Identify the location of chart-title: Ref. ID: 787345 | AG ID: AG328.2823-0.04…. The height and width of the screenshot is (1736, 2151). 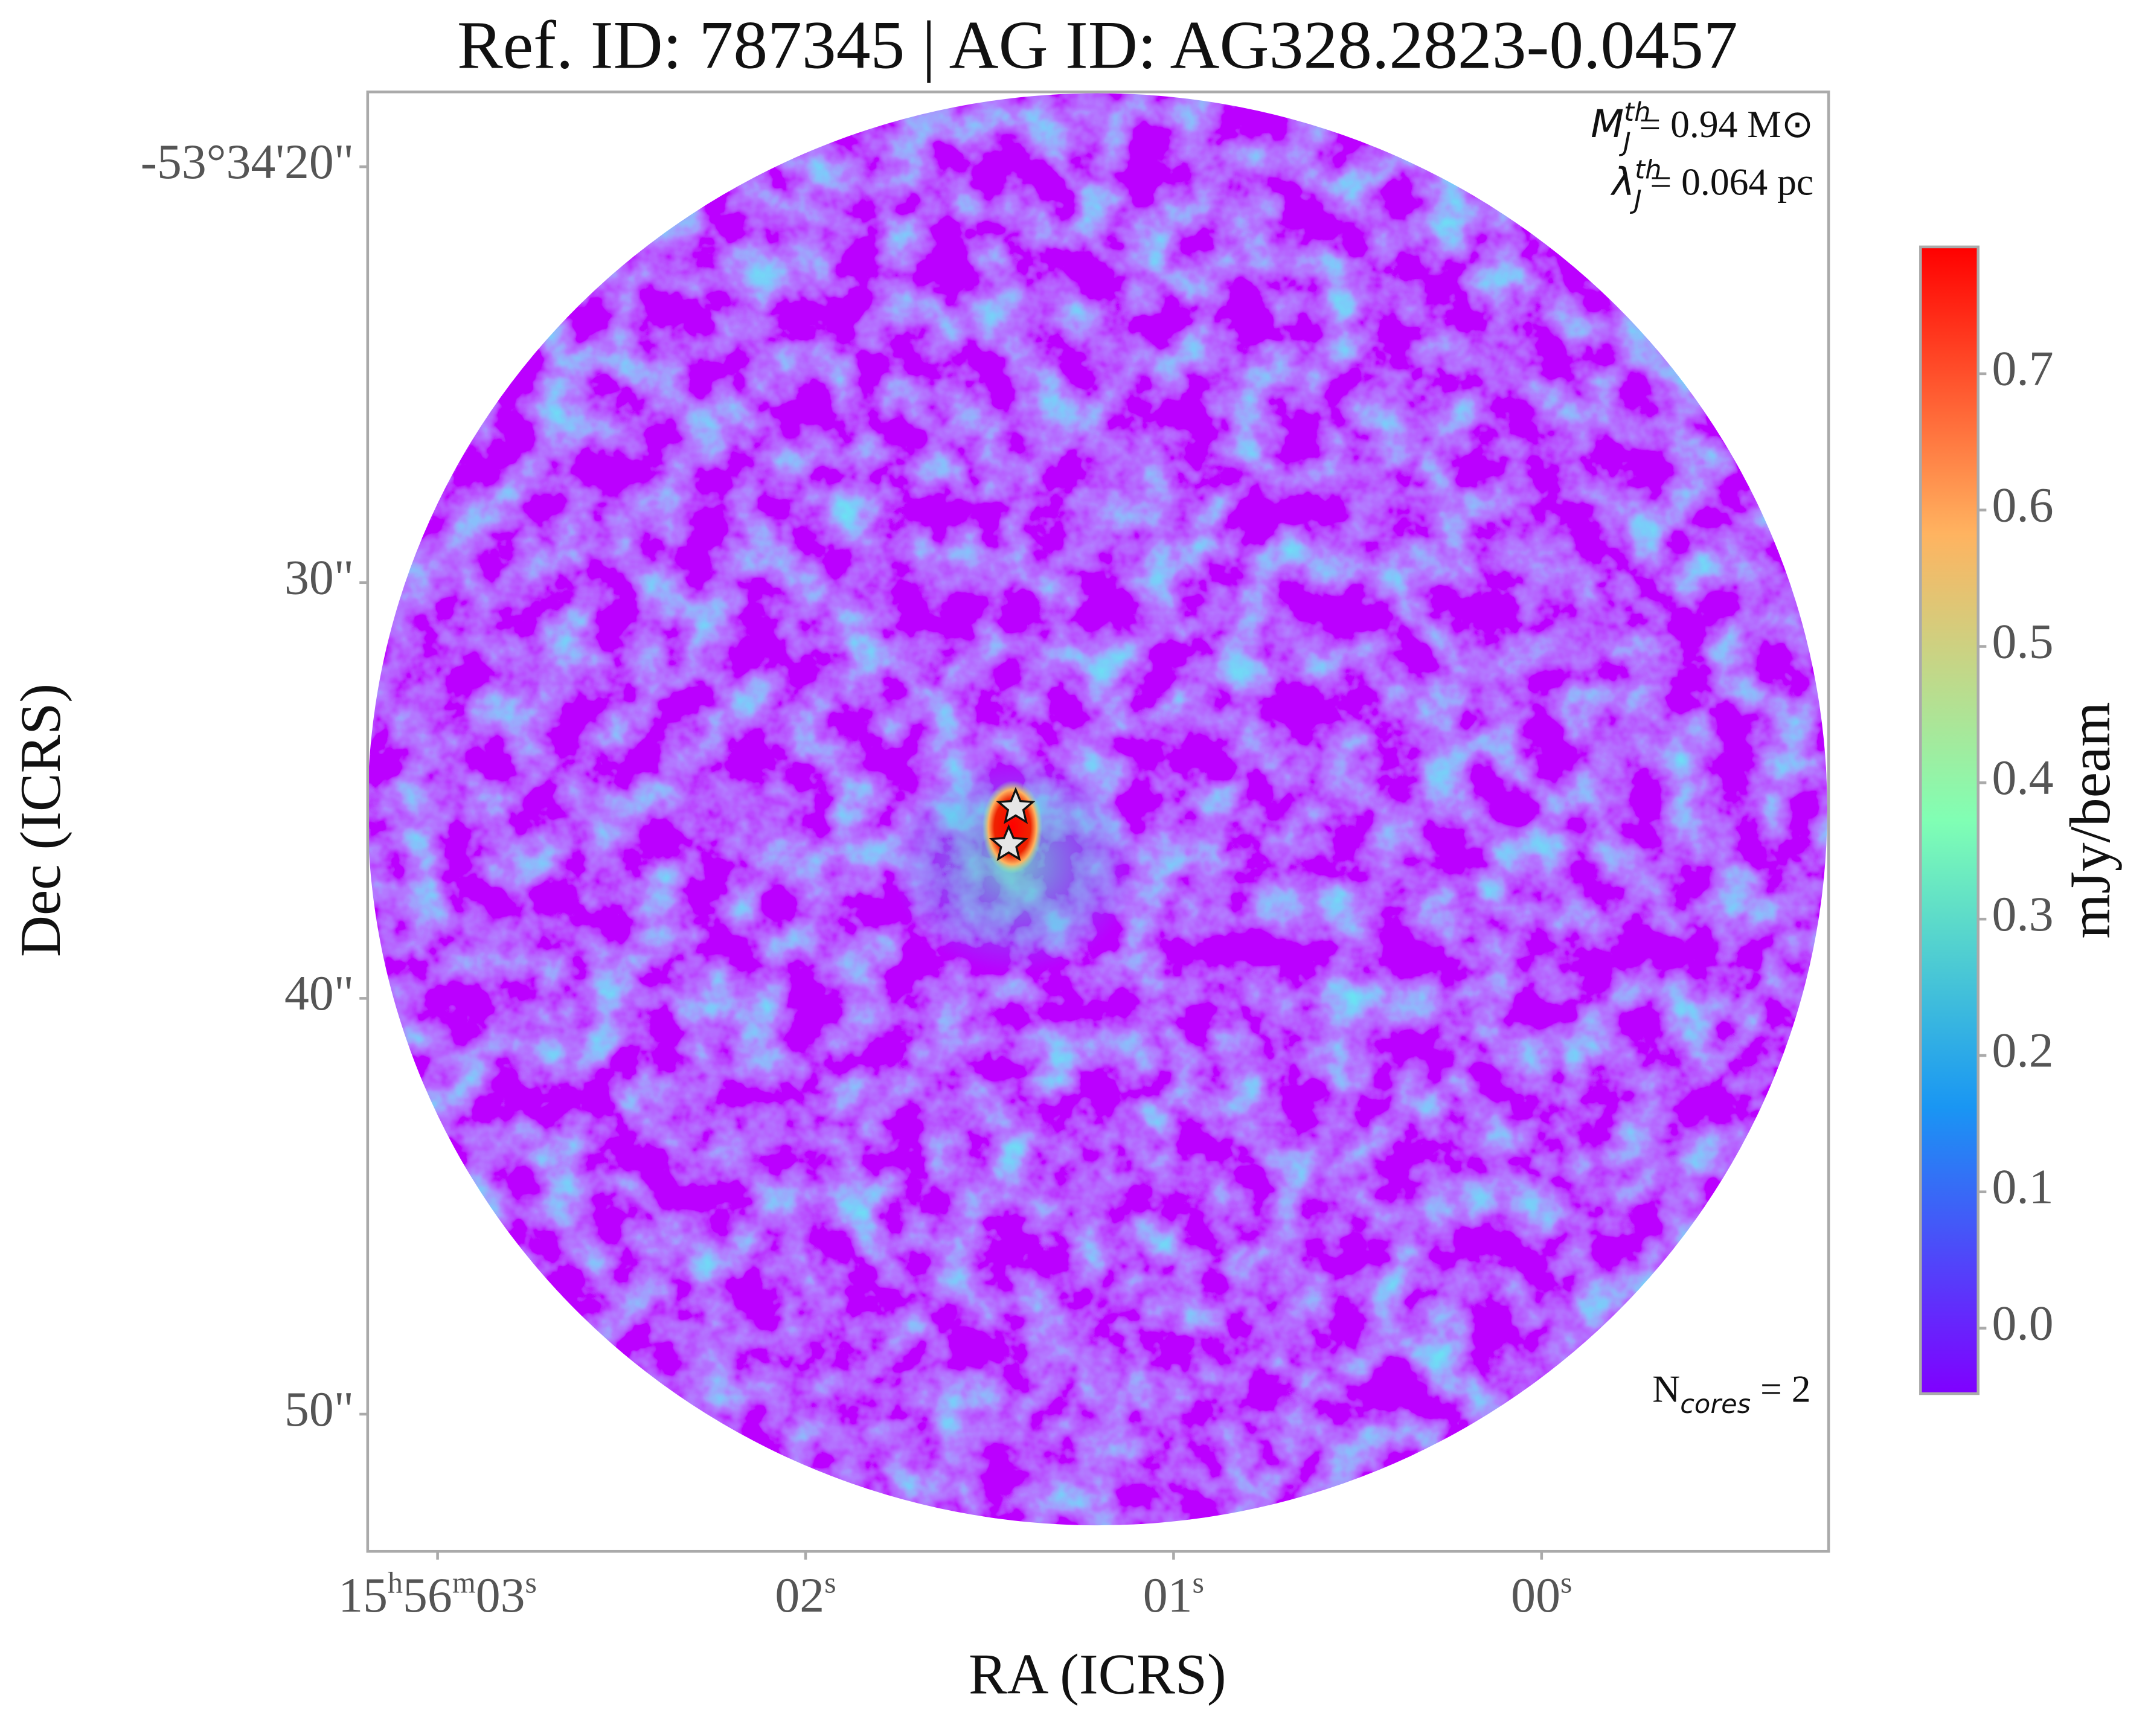
(1097, 45).